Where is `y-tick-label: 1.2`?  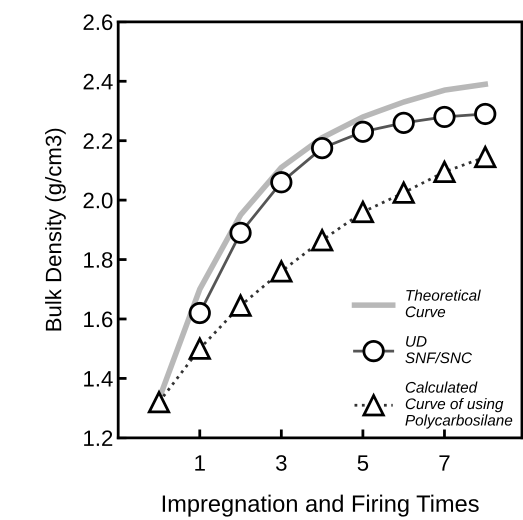
y-tick-label: 1.2 is located at coordinates (98, 438).